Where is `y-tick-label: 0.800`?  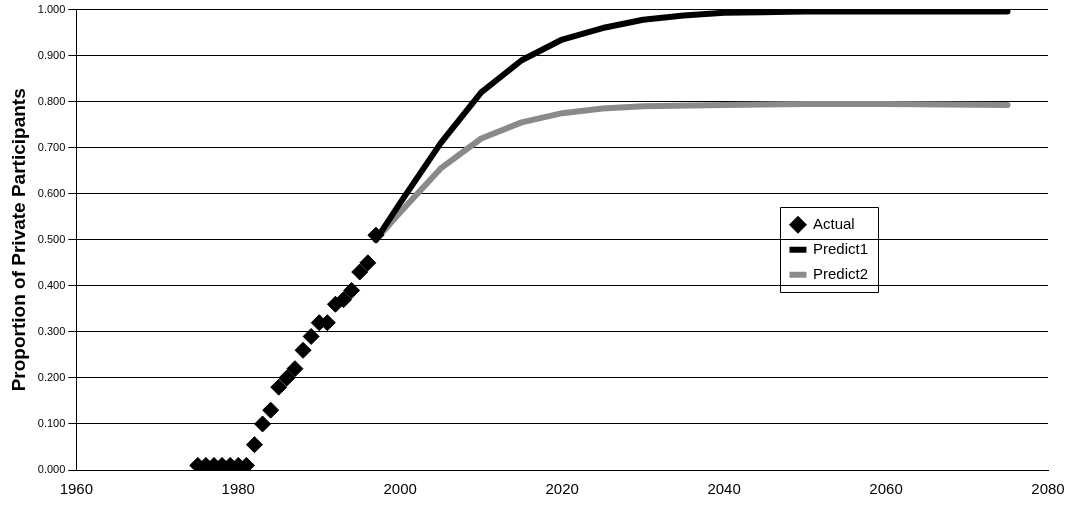 y-tick-label: 0.800 is located at coordinates (51, 100).